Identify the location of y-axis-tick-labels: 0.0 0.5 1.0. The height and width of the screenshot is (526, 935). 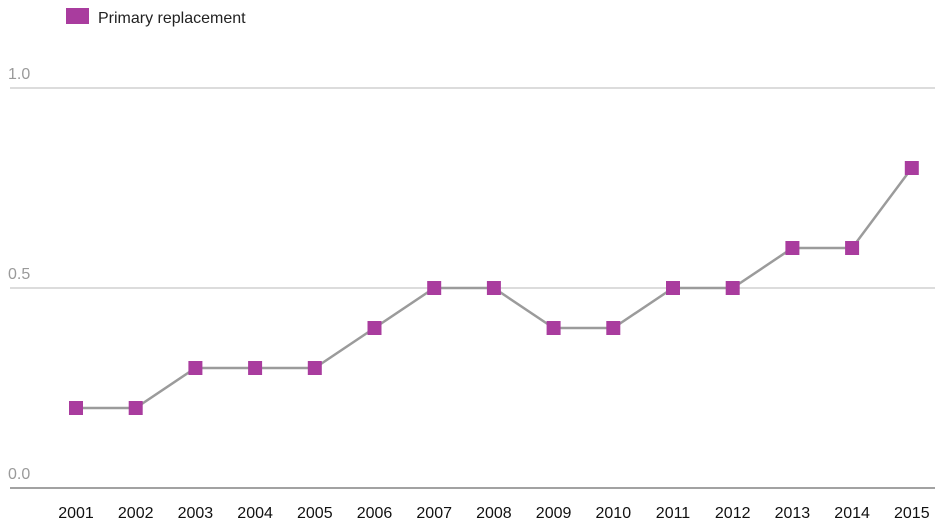
(19, 274).